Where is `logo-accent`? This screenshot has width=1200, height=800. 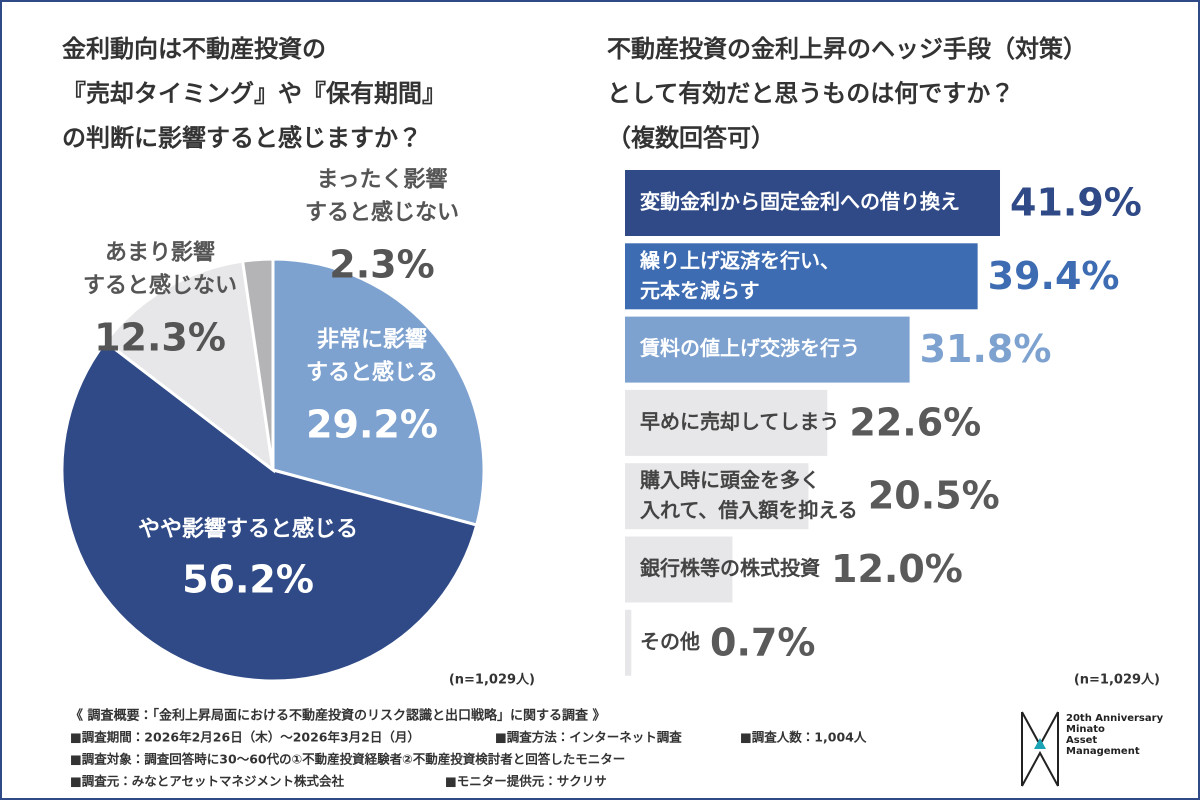
logo-accent is located at coordinates (1040, 743).